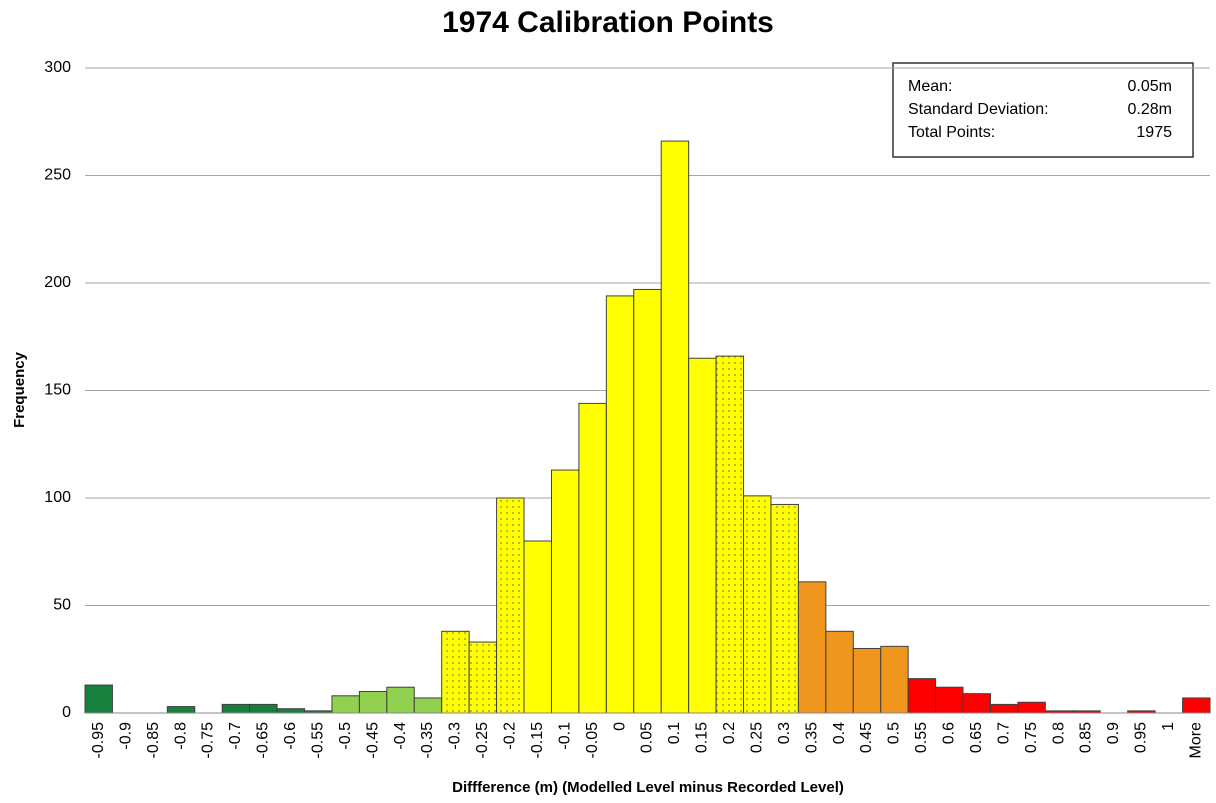 Image resolution: width=1216 pixels, height=803 pixels. What do you see at coordinates (345, 736) in the screenshot?
I see `x-tick-label: -0.5` at bounding box center [345, 736].